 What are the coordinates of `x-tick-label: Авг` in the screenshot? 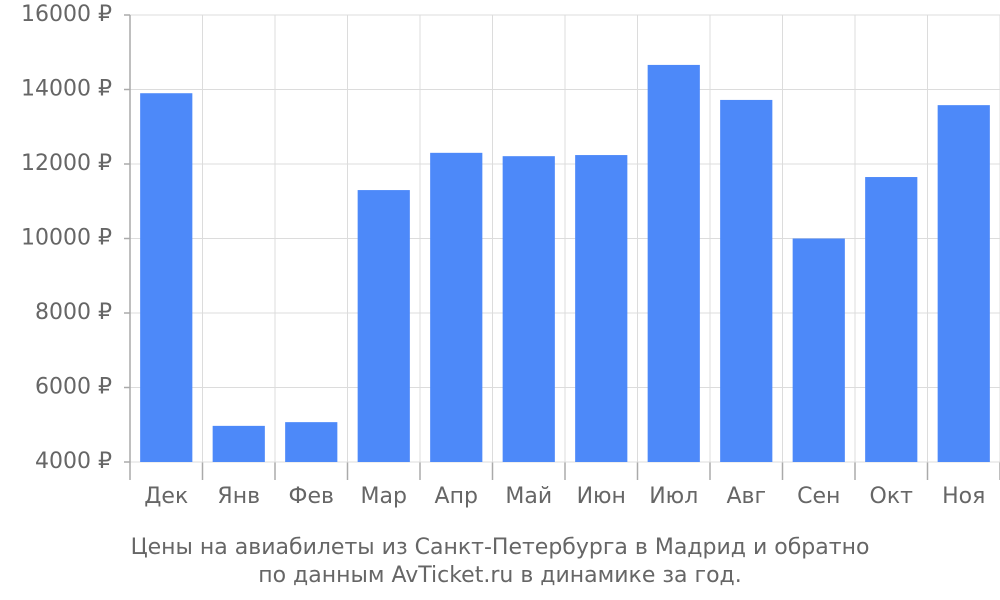 It's located at (746, 496).